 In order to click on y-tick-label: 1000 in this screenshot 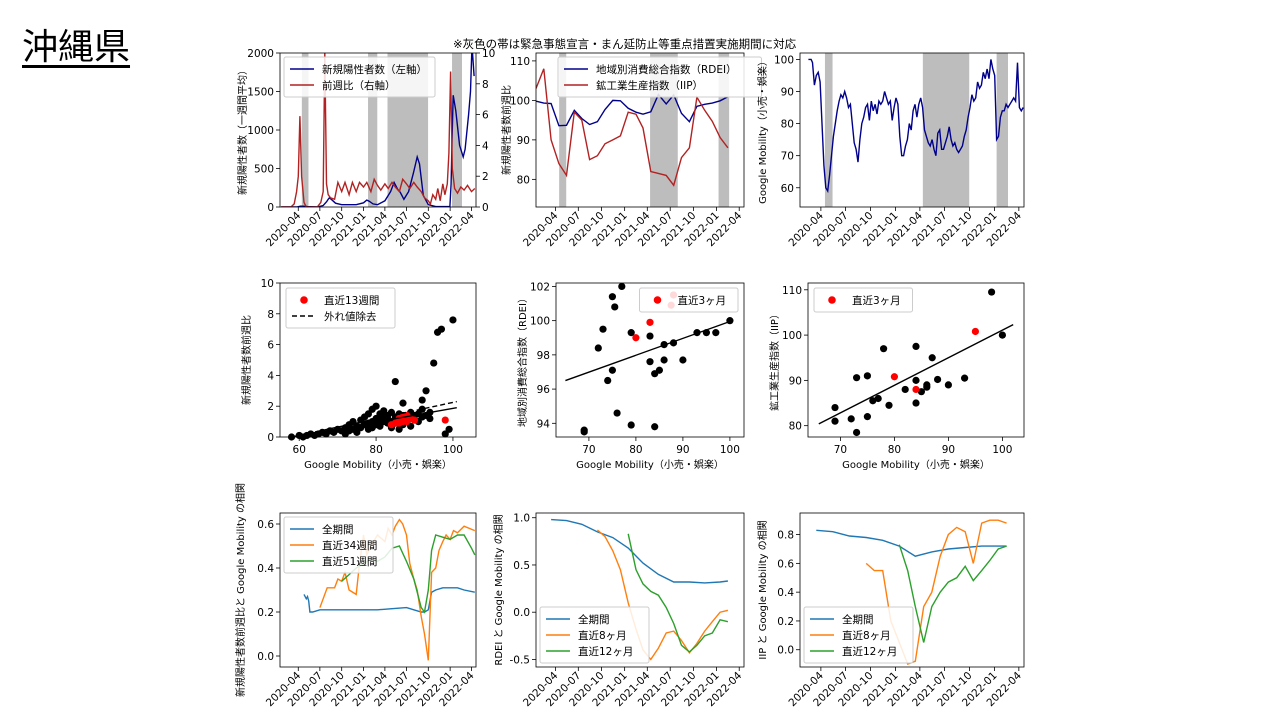, I will do `click(260, 131)`.